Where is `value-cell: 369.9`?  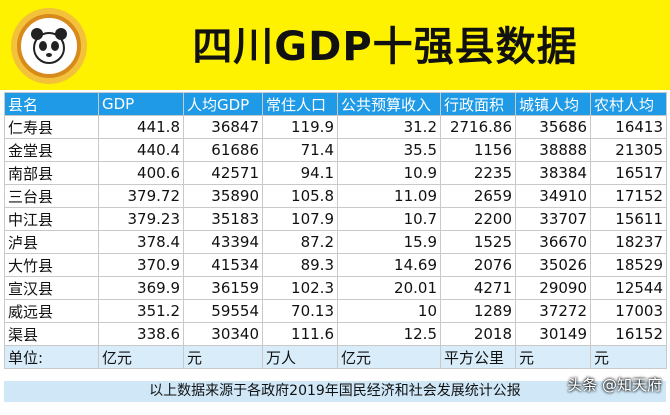
value-cell: 369.9 is located at coordinates (141, 288).